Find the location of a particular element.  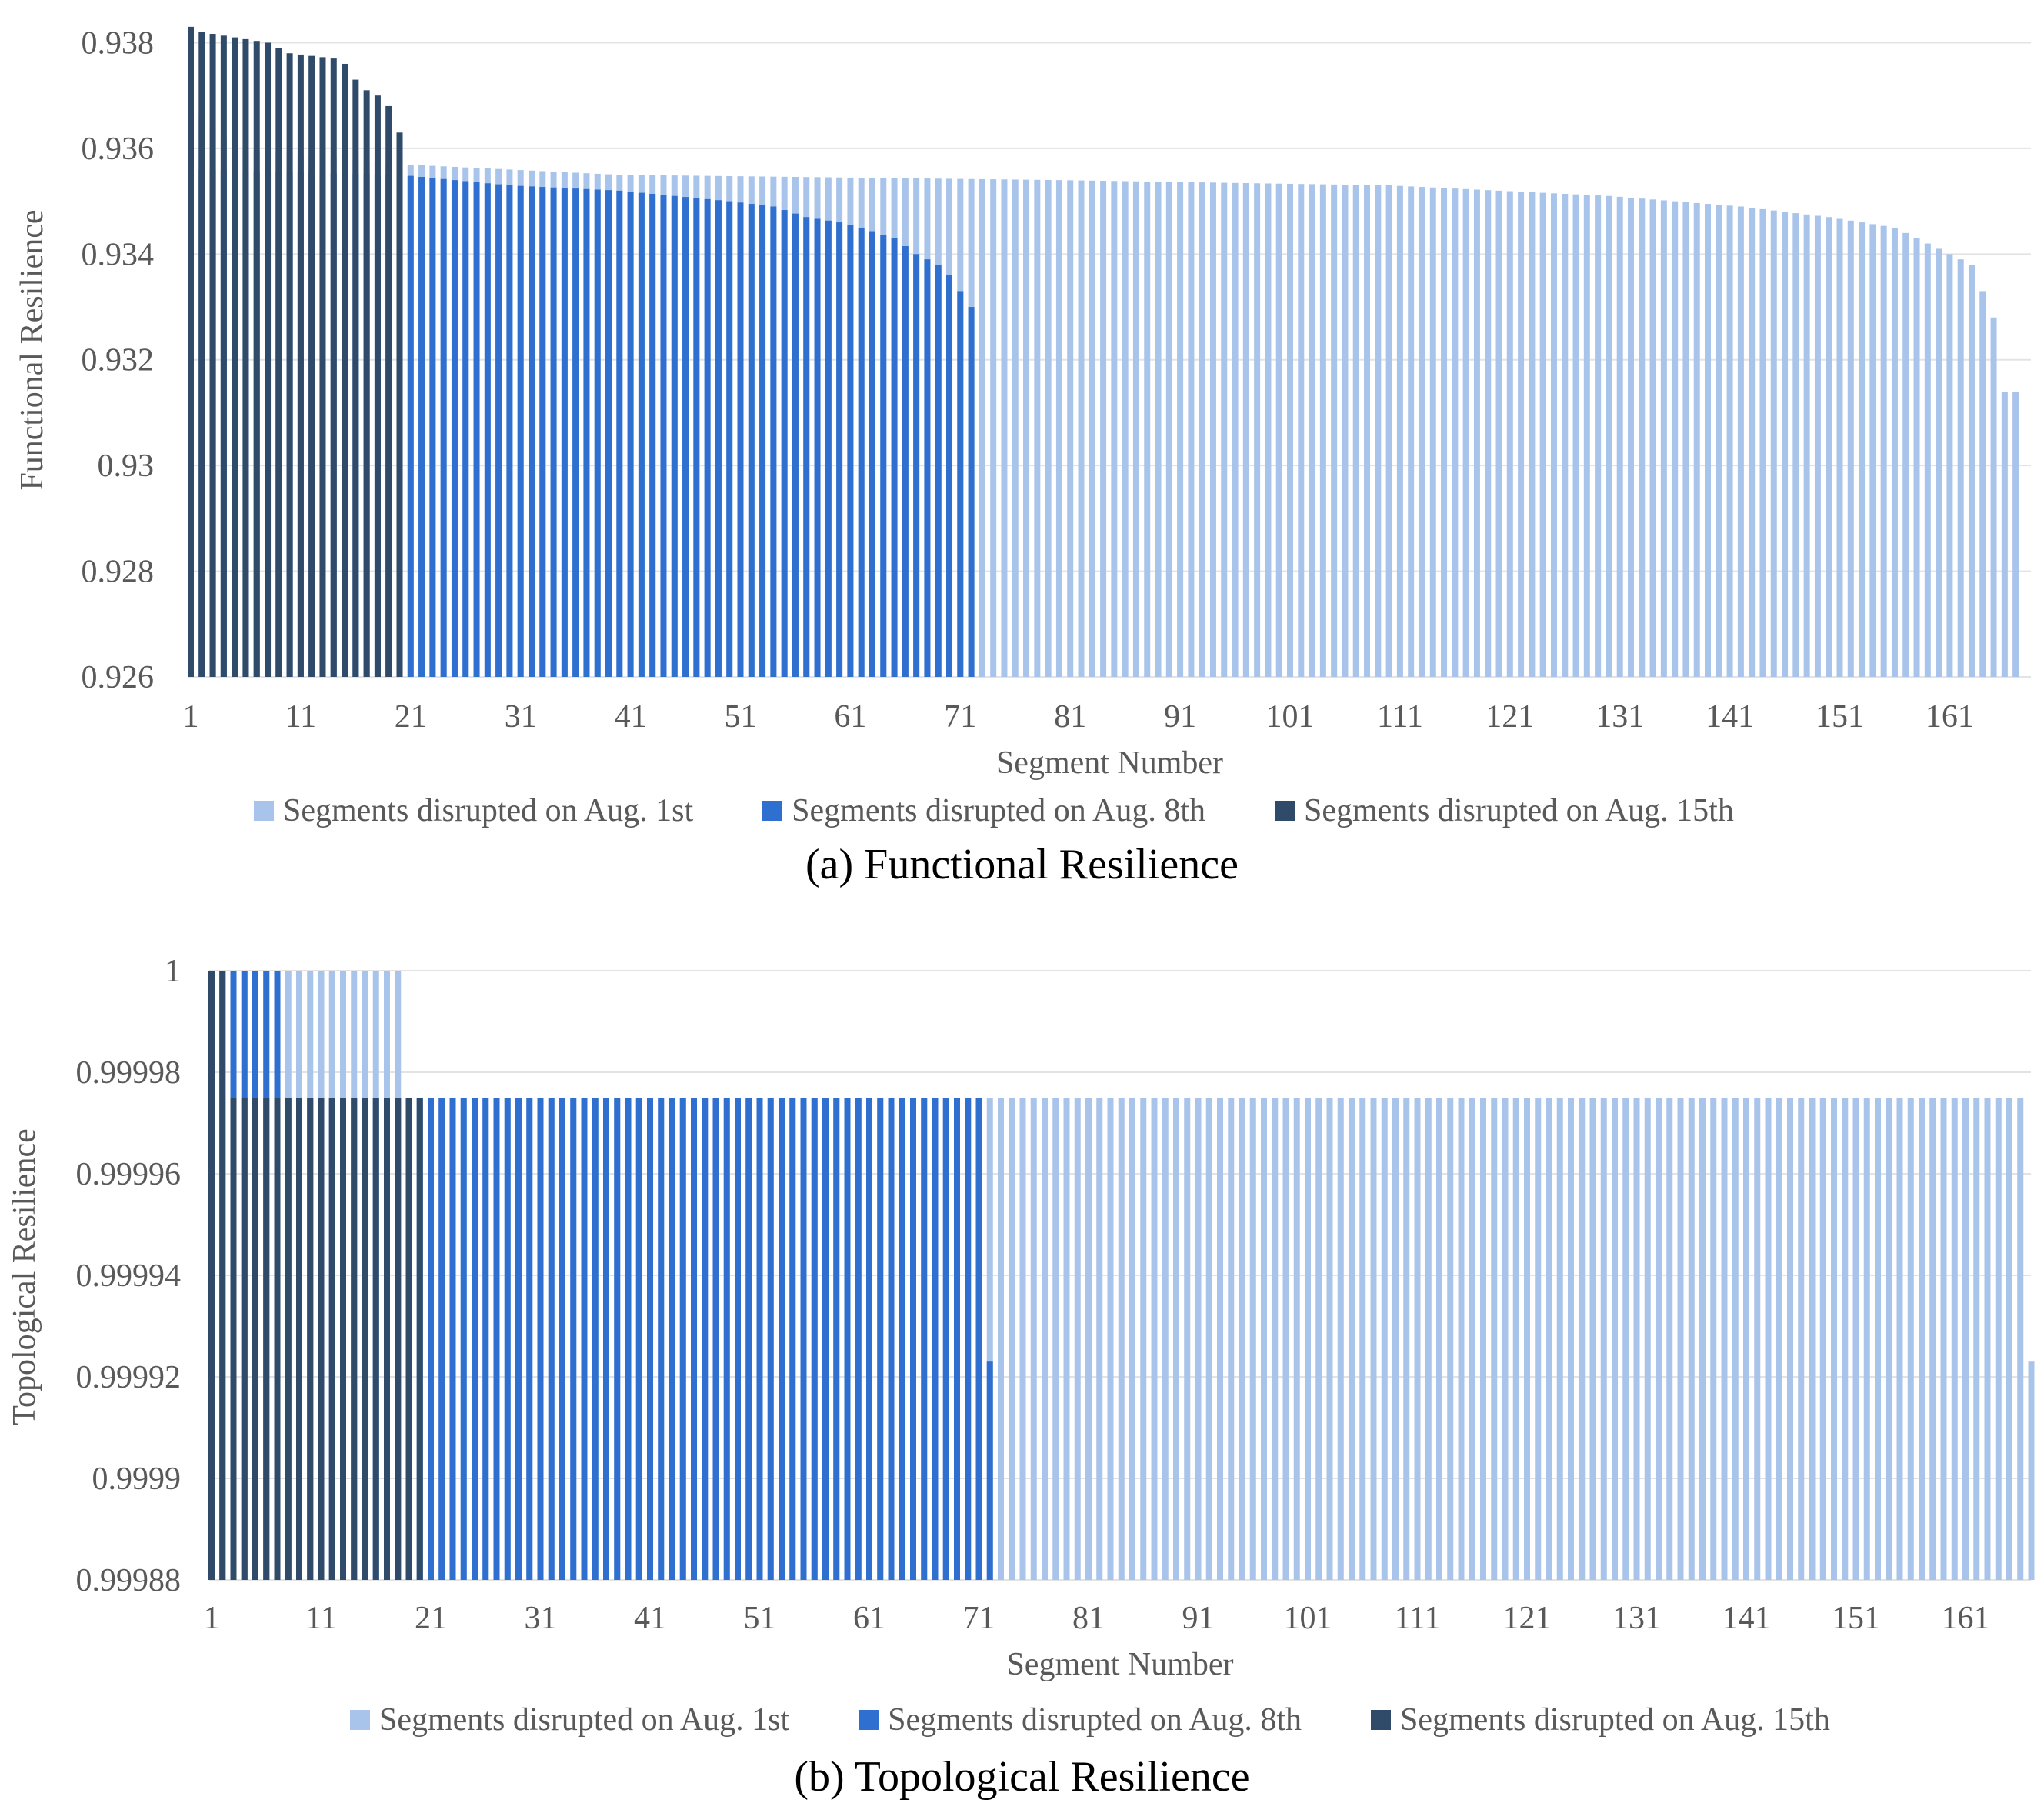

legend-label-aug8: Segments disrupted on Aug. 8th is located at coordinates (1095, 1720).